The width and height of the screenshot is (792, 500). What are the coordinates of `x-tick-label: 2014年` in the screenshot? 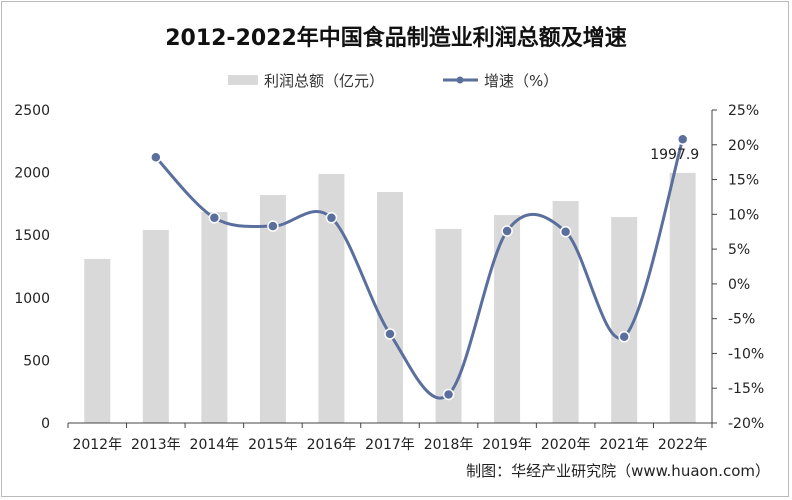 It's located at (215, 445).